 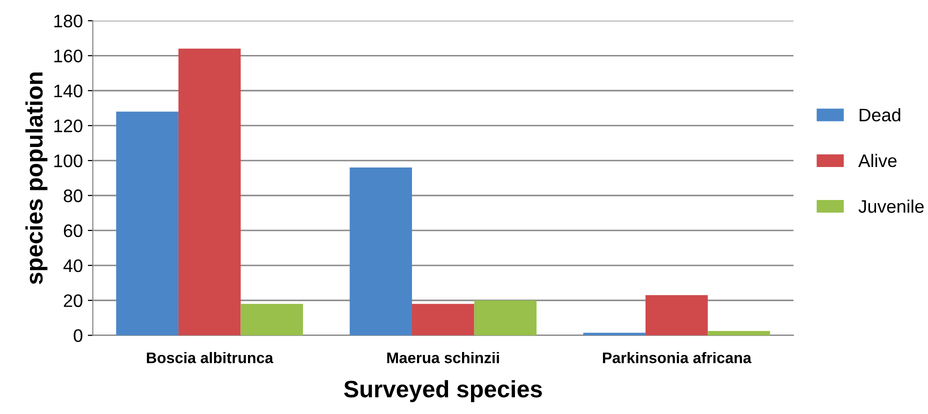 What do you see at coordinates (73, 195) in the screenshot?
I see `y-tick-label: 80` at bounding box center [73, 195].